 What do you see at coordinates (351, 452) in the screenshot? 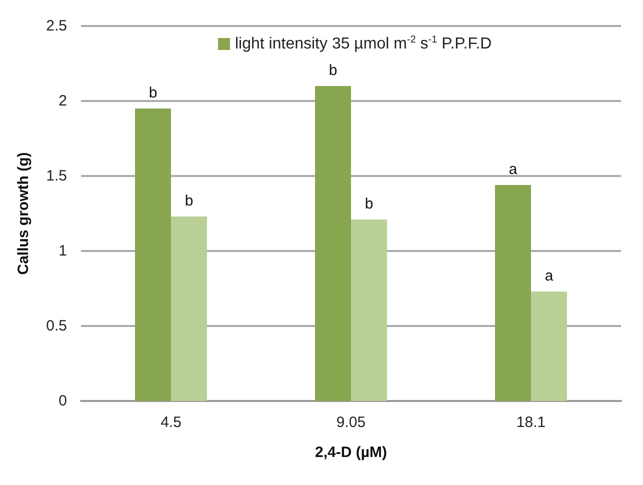
I see `x-axis-title: 2,4-D (µM)` at bounding box center [351, 452].